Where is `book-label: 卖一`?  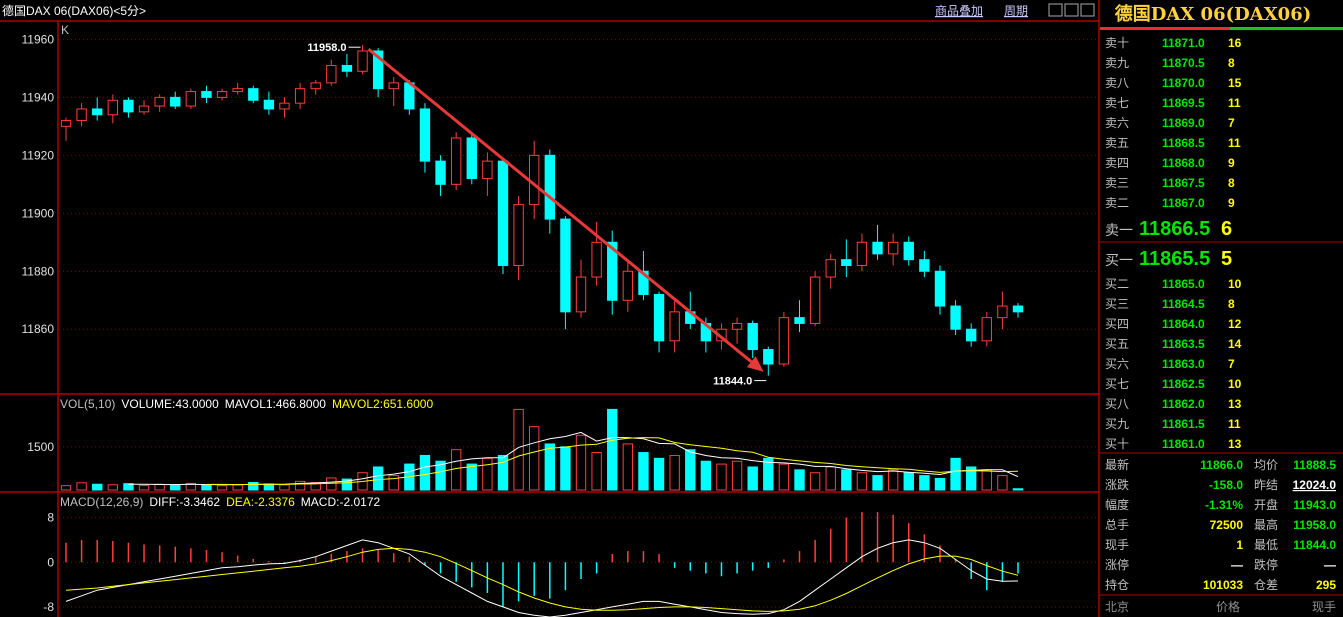 book-label: 卖一 is located at coordinates (1119, 230).